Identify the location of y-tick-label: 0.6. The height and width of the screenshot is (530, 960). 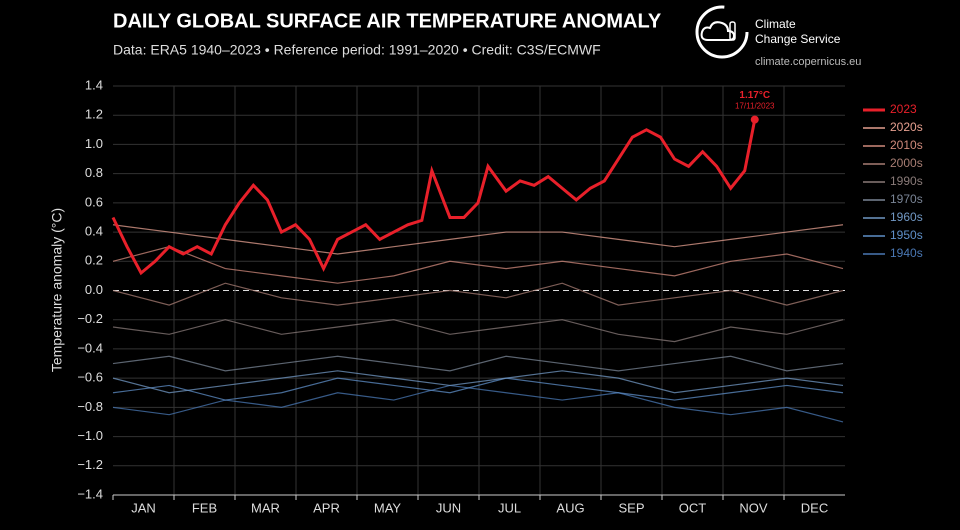
(94, 201).